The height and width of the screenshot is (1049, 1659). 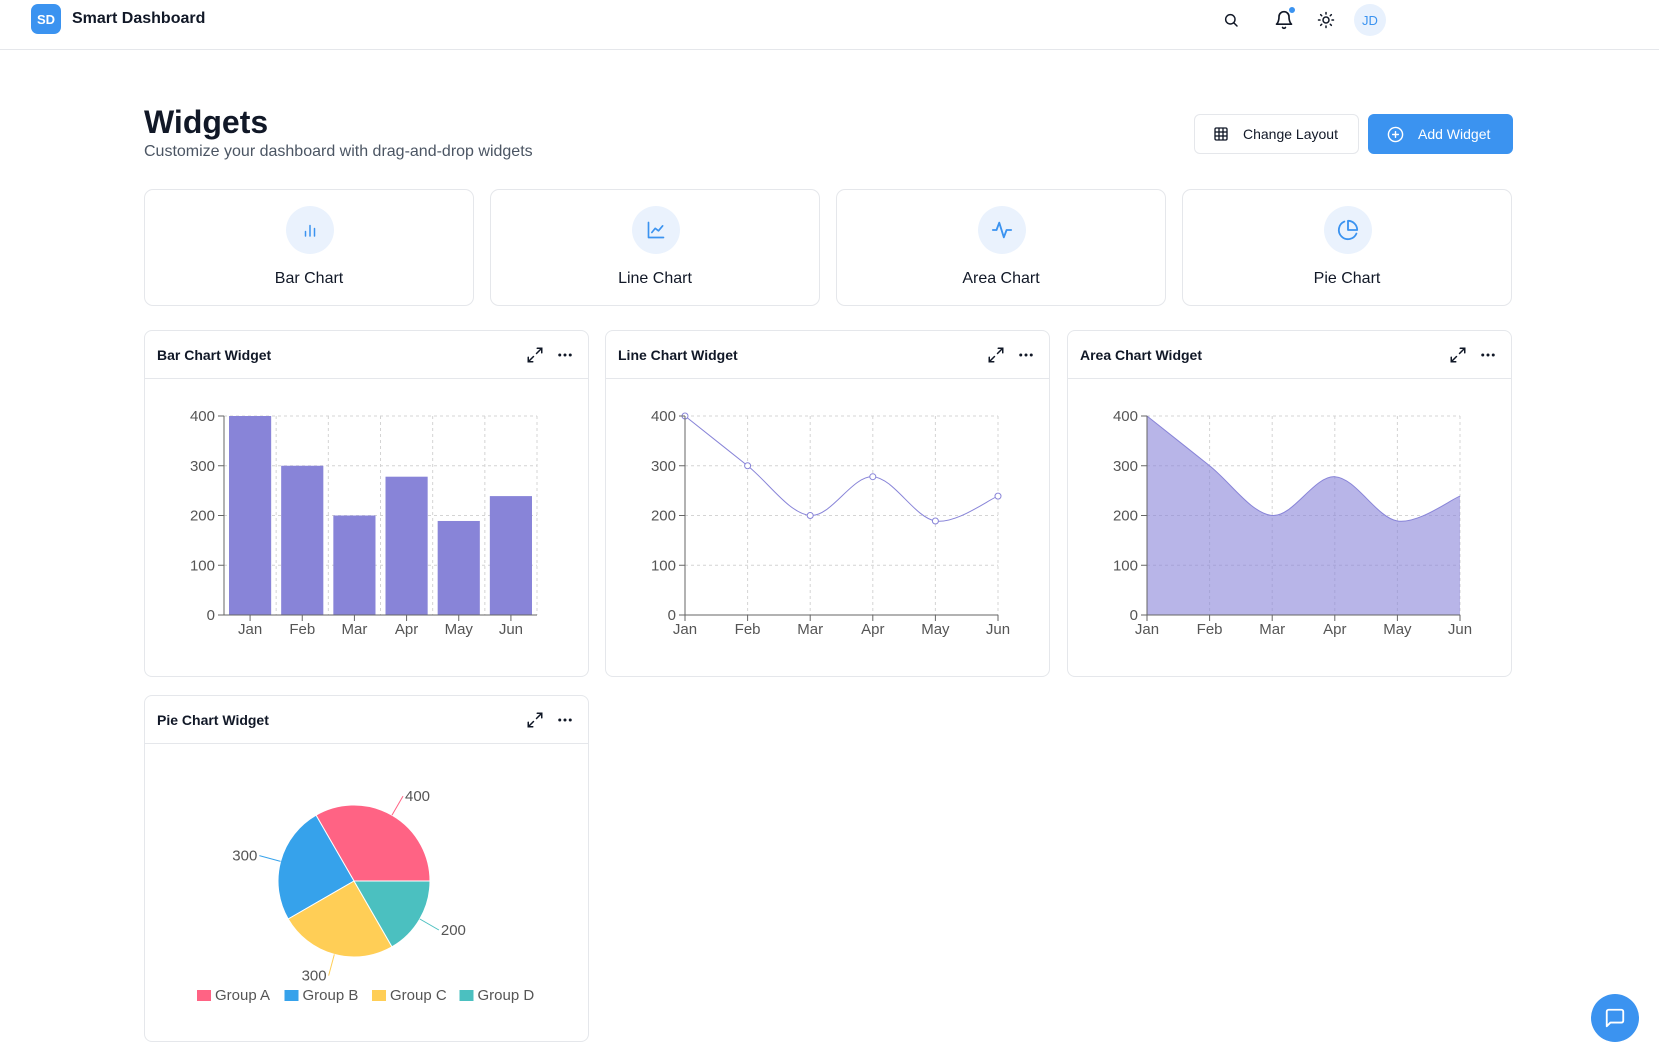 What do you see at coordinates (1289, 355) in the screenshot?
I see `widget-header: Area Chart Widget` at bounding box center [1289, 355].